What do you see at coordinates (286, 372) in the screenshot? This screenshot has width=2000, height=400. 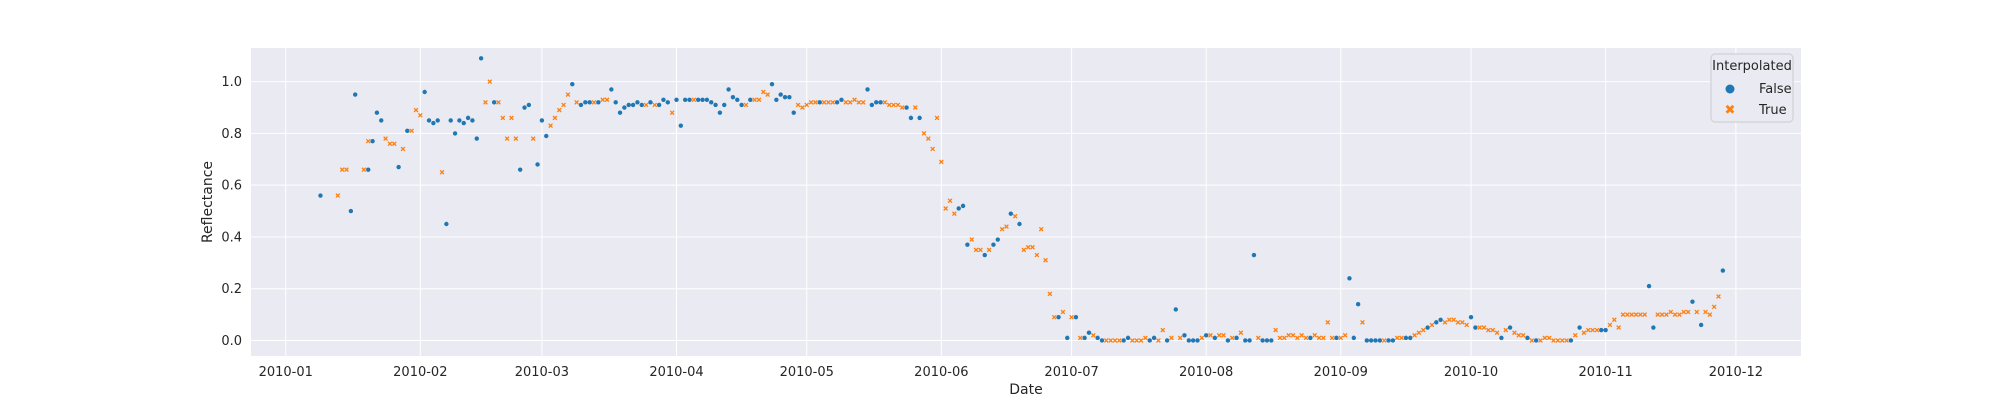 I see `x-tick-label: 2010-01` at bounding box center [286, 372].